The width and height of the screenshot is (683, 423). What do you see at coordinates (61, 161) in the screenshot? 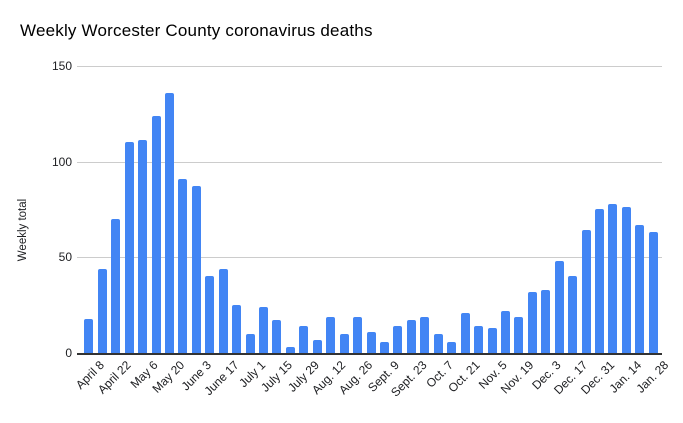
I see `y-tick-label: 100` at bounding box center [61, 161].